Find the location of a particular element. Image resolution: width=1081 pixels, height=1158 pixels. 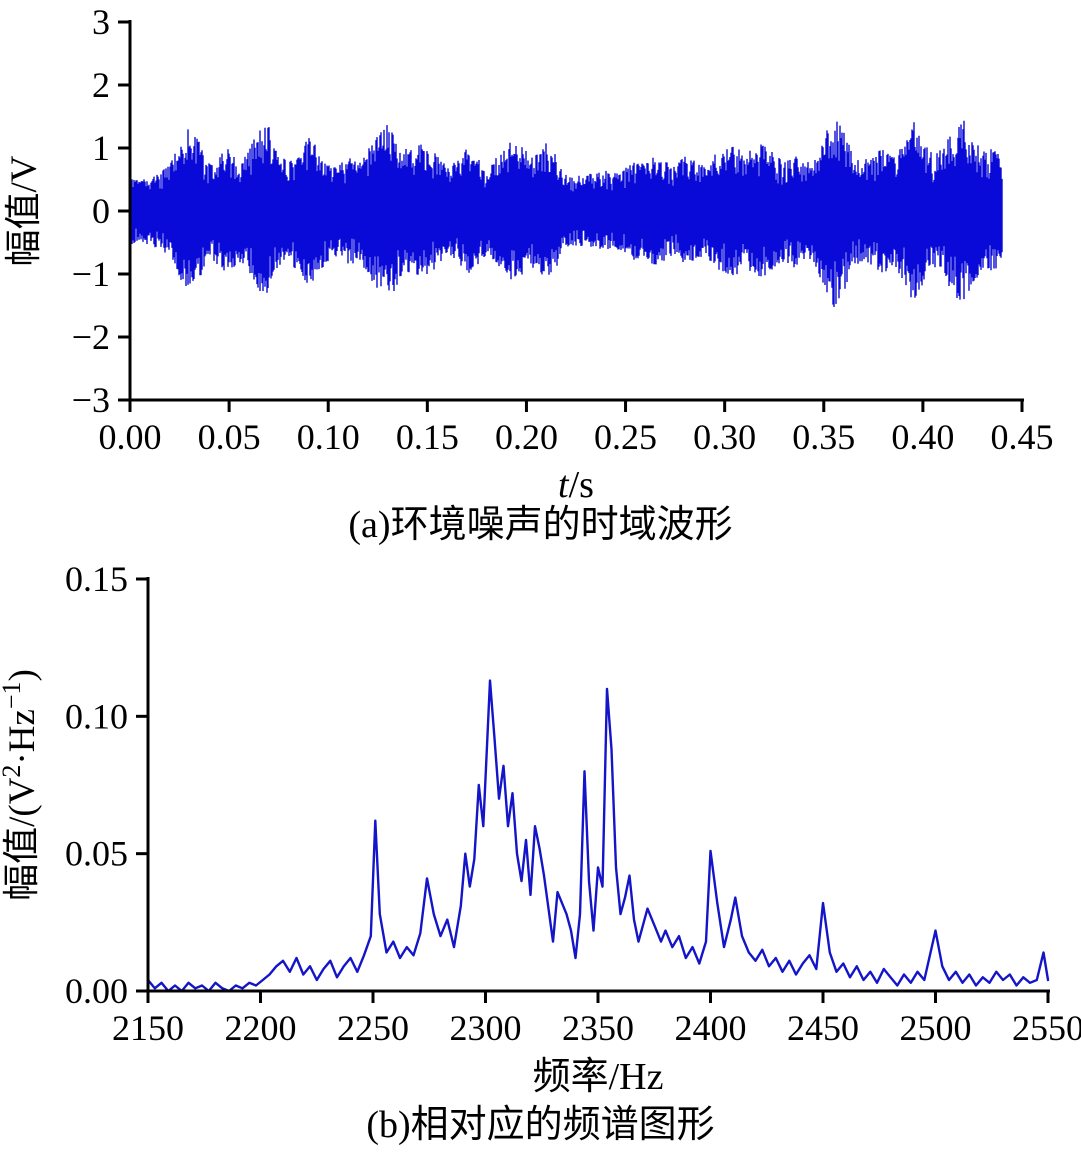

x-tick-label: 0.10 is located at coordinates (328, 437).